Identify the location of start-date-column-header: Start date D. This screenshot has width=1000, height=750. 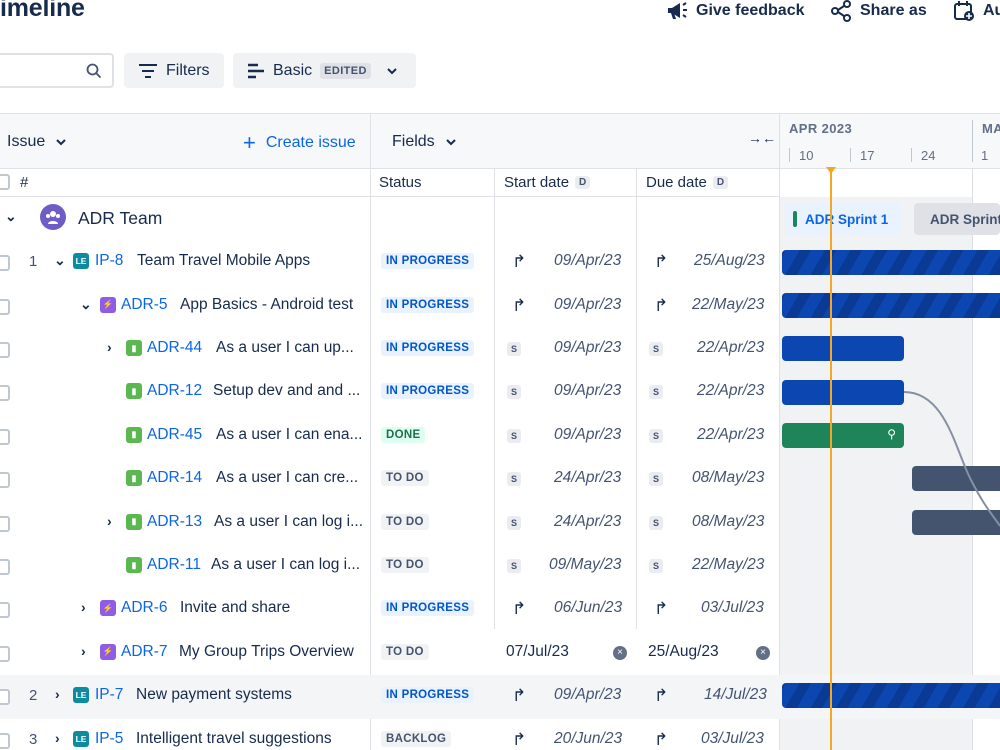
(547, 182).